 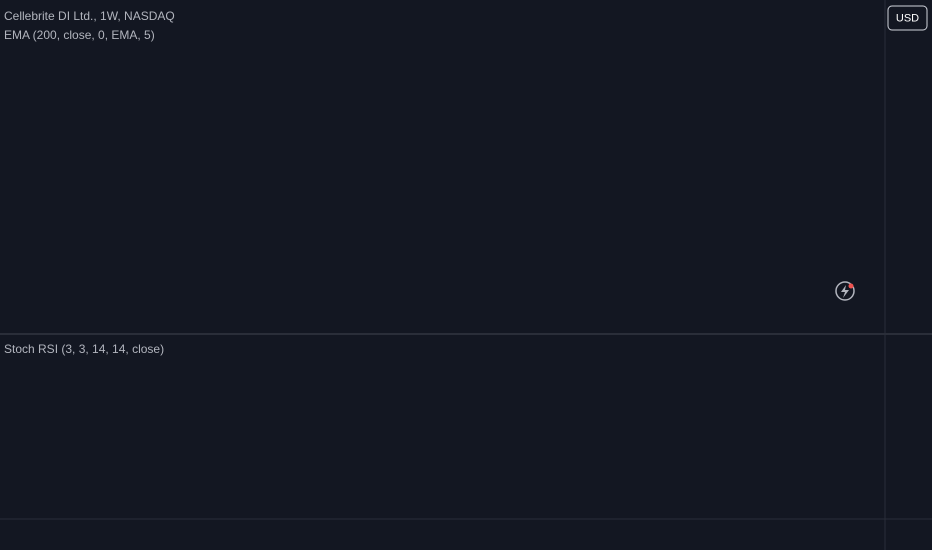 What do you see at coordinates (89, 16) in the screenshot?
I see `symbol-title: Cellebrite DI Ltd., 1W, NASDAQ` at bounding box center [89, 16].